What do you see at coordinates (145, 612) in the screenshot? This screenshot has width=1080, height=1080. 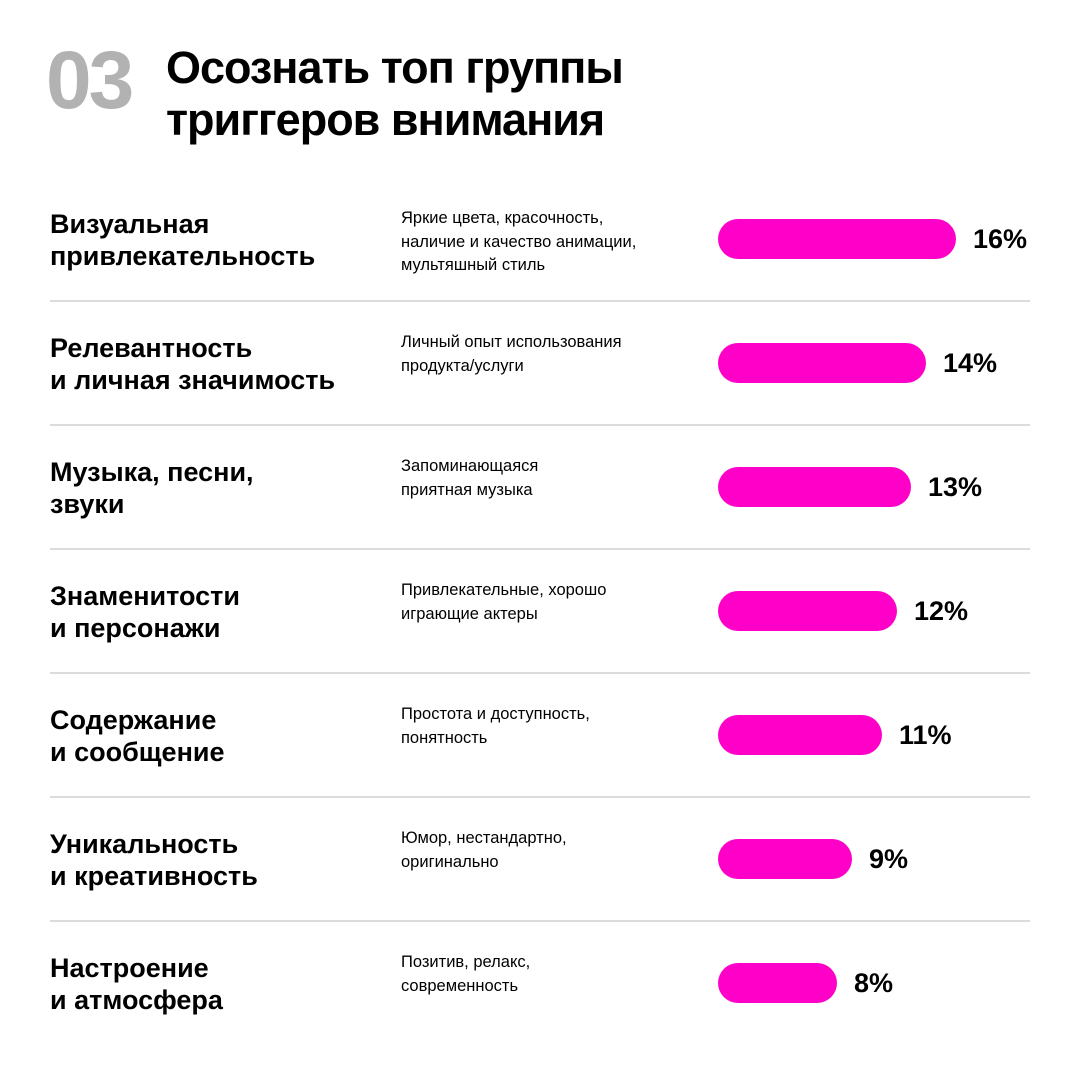 I see `category-label: Знаменитости и персонажи` at bounding box center [145, 612].